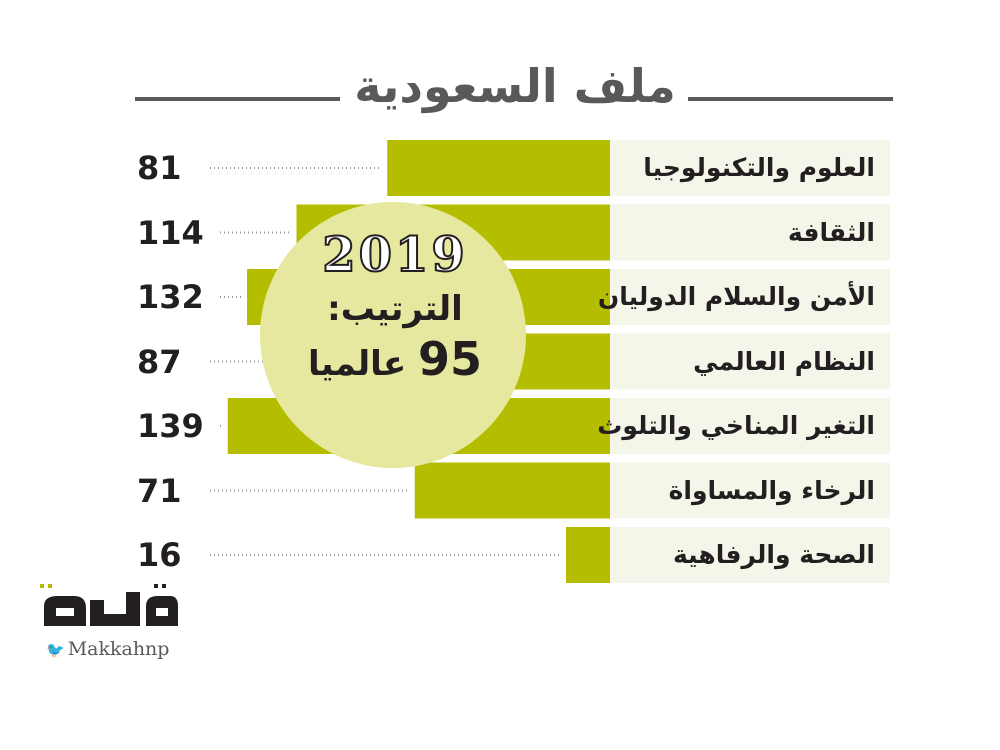 The width and height of the screenshot is (1000, 750). I want to click on makkah-logo: 🐦 Makkahnp, so click(110, 620).